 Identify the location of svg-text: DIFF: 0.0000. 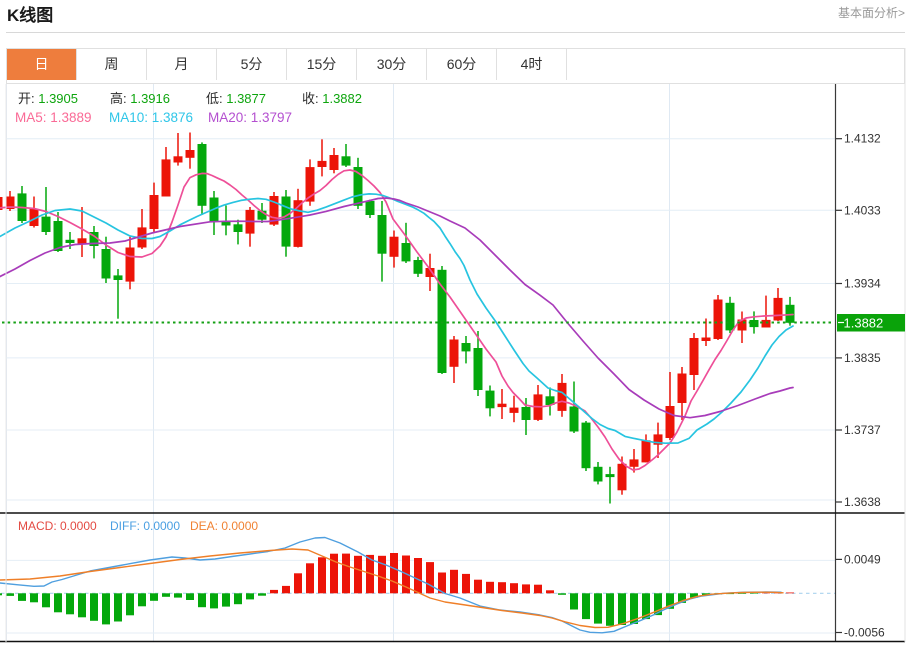
(145, 526).